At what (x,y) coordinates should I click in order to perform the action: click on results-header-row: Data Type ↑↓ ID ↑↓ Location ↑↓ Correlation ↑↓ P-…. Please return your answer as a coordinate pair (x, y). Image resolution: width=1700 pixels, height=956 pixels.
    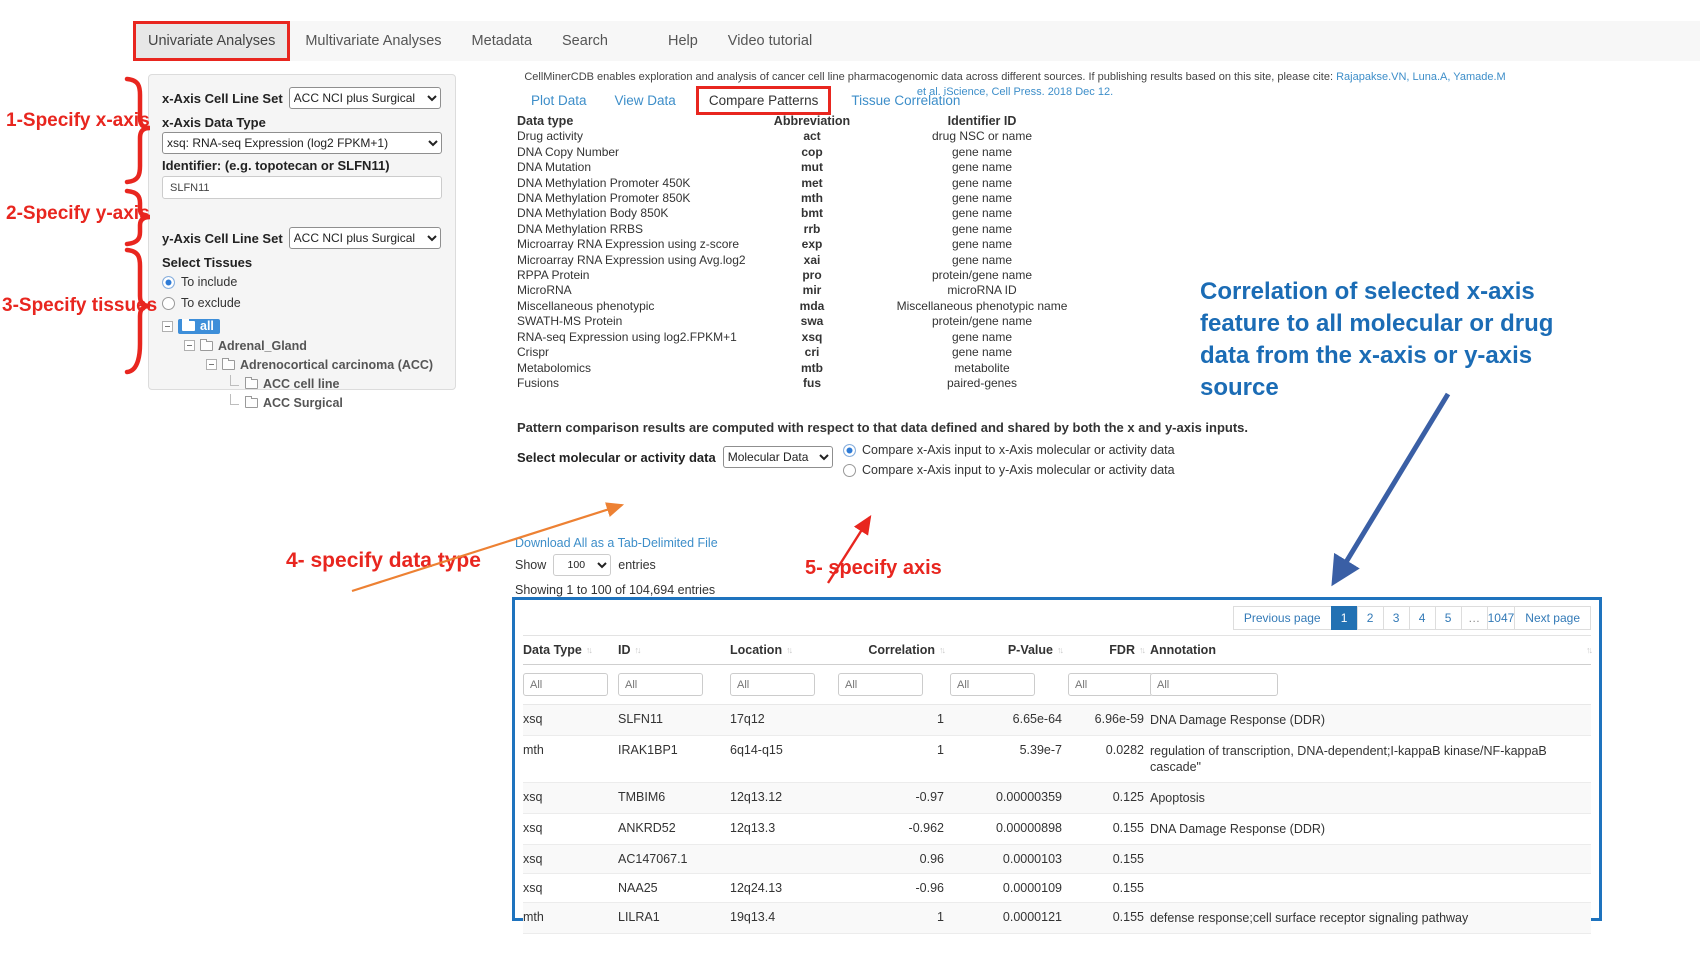
    Looking at the image, I should click on (1058, 650).